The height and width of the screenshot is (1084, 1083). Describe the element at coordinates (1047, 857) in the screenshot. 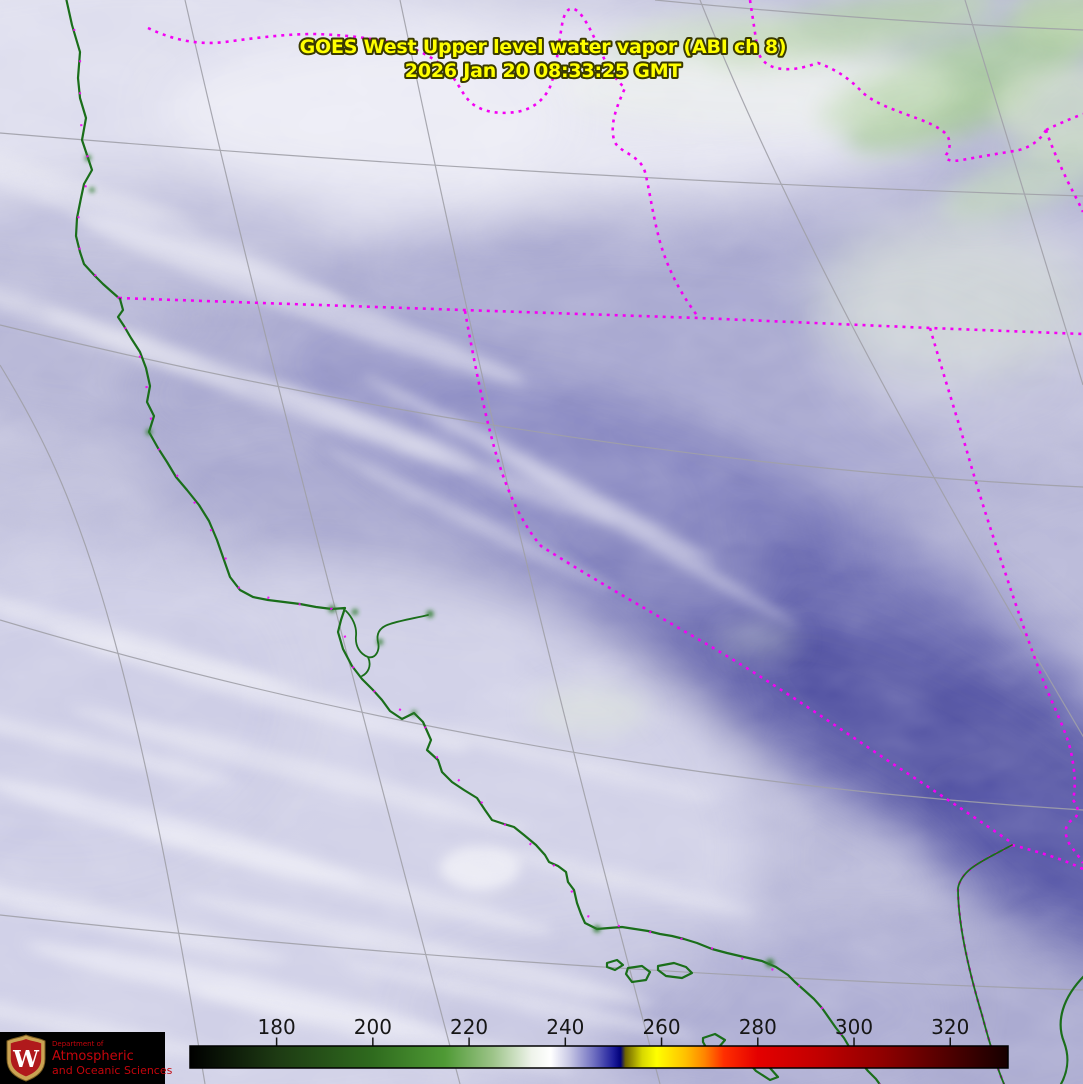

I see `border-to-corner` at that location.